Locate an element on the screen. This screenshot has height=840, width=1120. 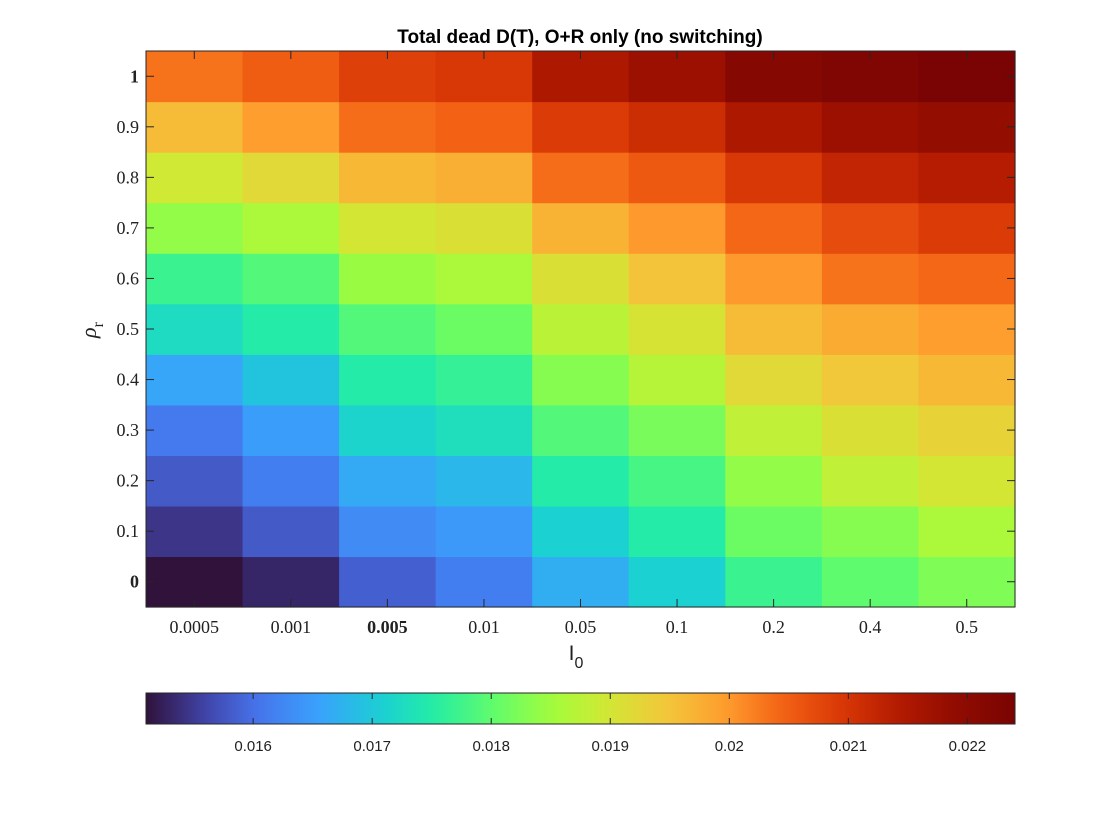
heatmap-cell-r4-c5 is located at coordinates (677, 380).